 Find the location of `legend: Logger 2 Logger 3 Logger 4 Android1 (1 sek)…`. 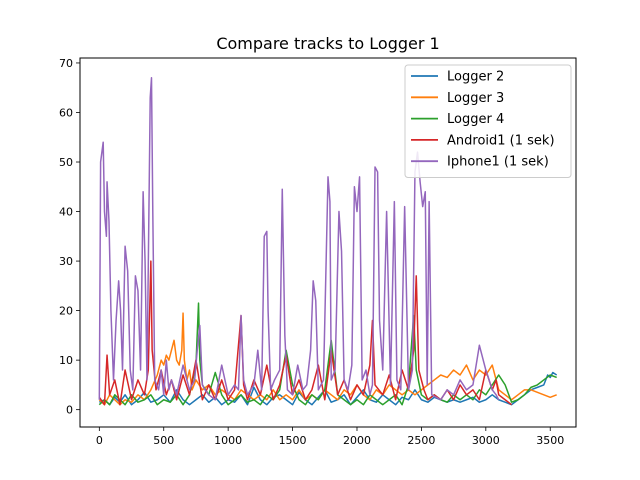

legend: Logger 2 Logger 3 Logger 4 Android1 (1 sek)… is located at coordinates (488, 121).